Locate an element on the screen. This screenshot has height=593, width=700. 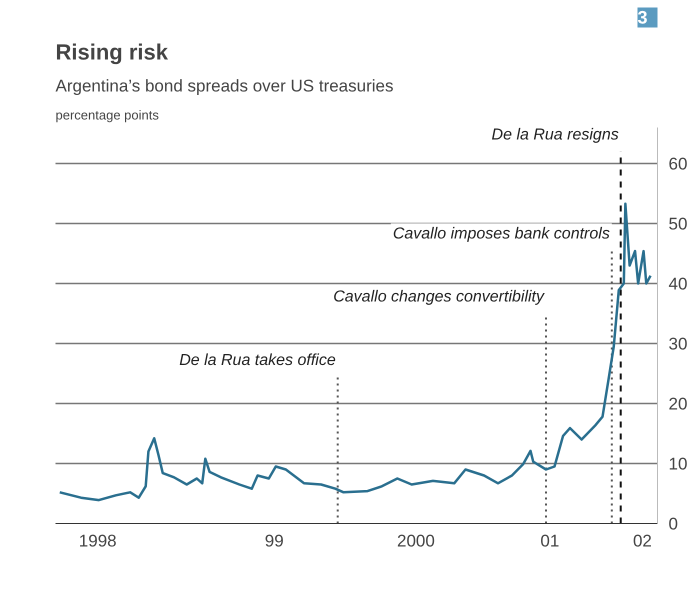
y-tick-label: 30 is located at coordinates (678, 344).